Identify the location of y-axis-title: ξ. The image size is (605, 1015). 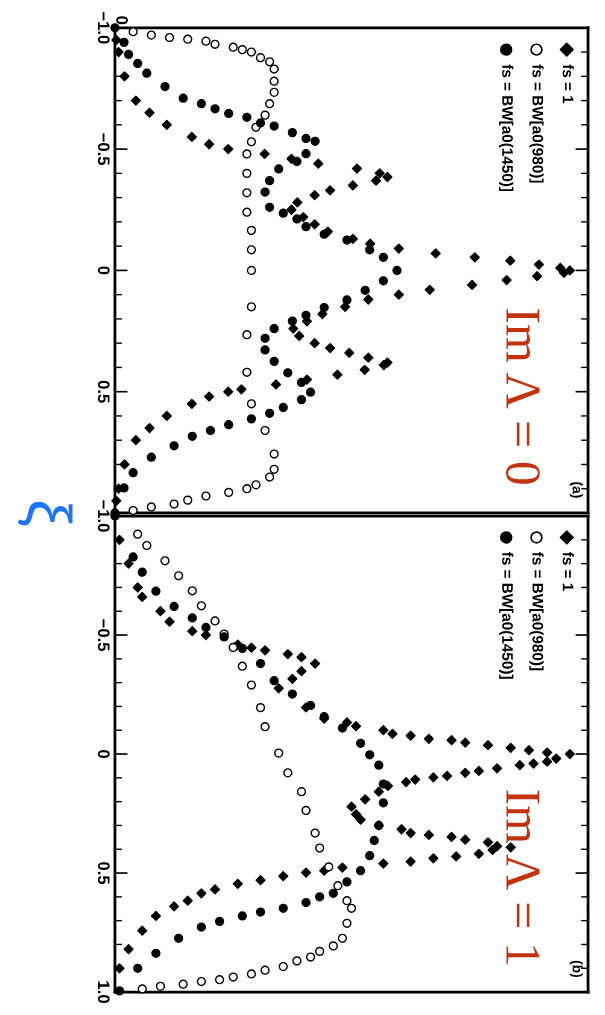
(45, 513).